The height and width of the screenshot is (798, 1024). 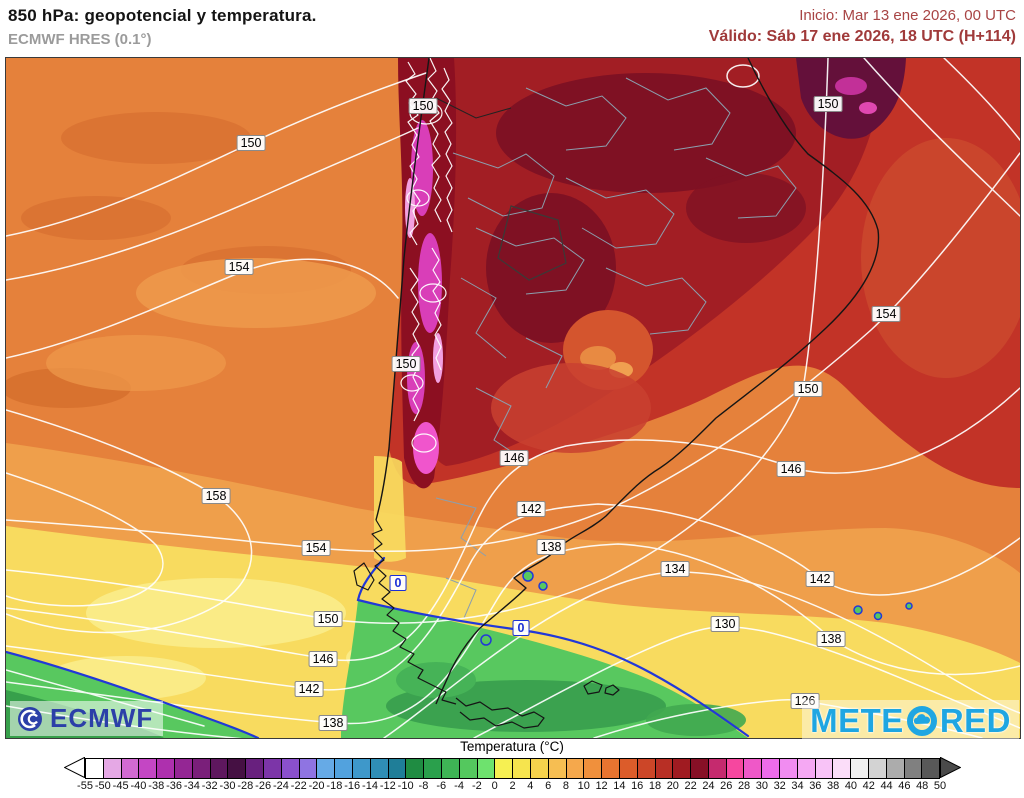 I want to click on run-time-label: Inicio: Mar 13 ene 2026, 00 UTC, so click(x=907, y=15).